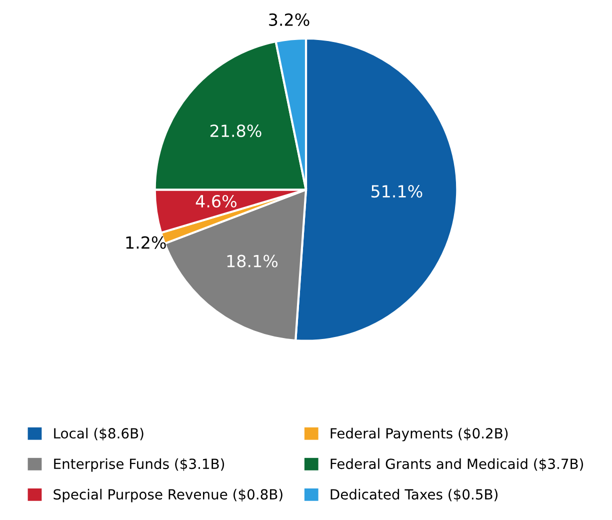 This screenshot has width=612, height=520. What do you see at coordinates (289, 19) in the screenshot?
I see `data-label: 3.2%` at bounding box center [289, 19].